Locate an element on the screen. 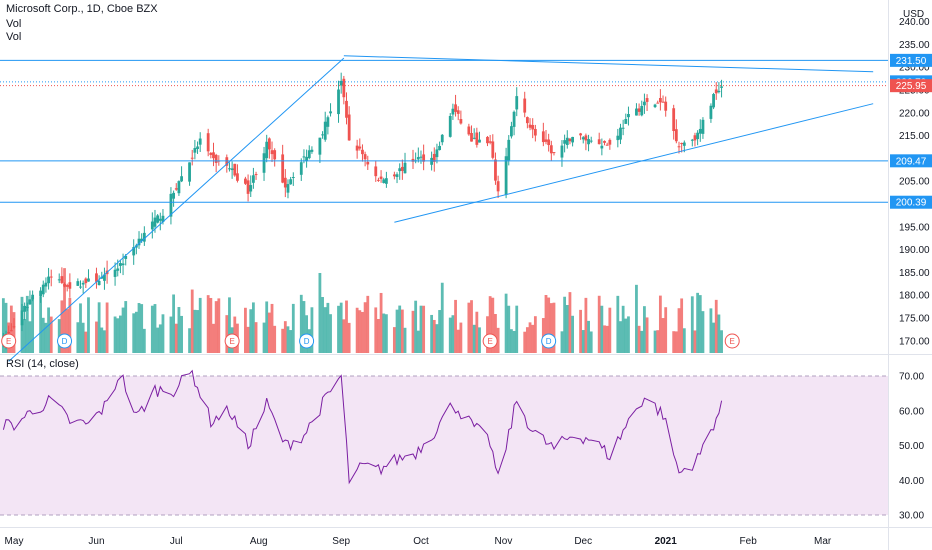 Image resolution: width=932 pixels, height=550 pixels. price-tick-label: 180.00 is located at coordinates (914, 296).